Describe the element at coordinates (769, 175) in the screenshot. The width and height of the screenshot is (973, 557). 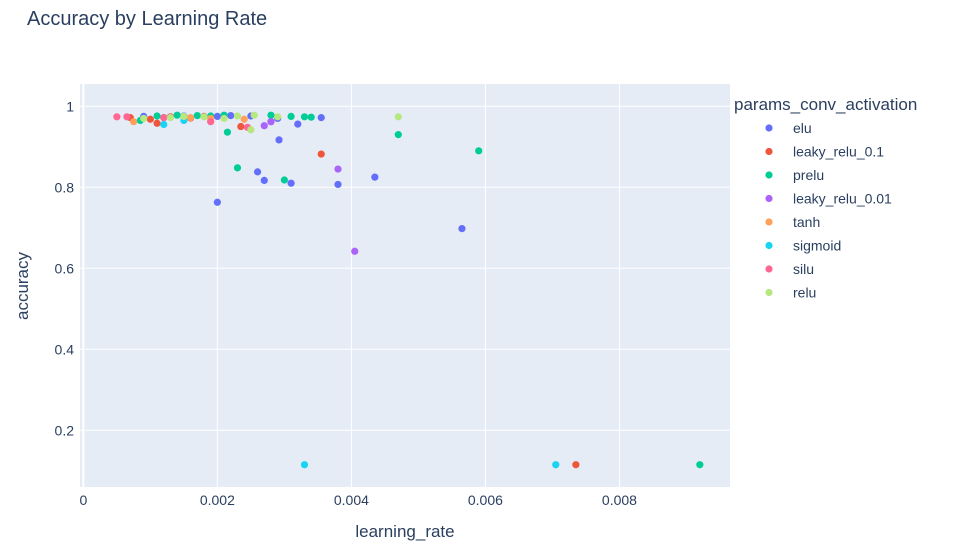
I see `legend-marker-prelu` at that location.